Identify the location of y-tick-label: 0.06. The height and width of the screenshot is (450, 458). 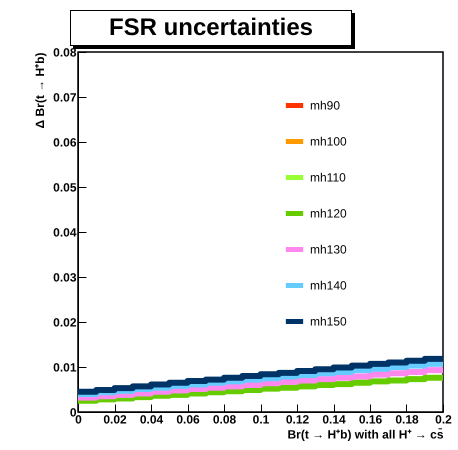
(65, 143).